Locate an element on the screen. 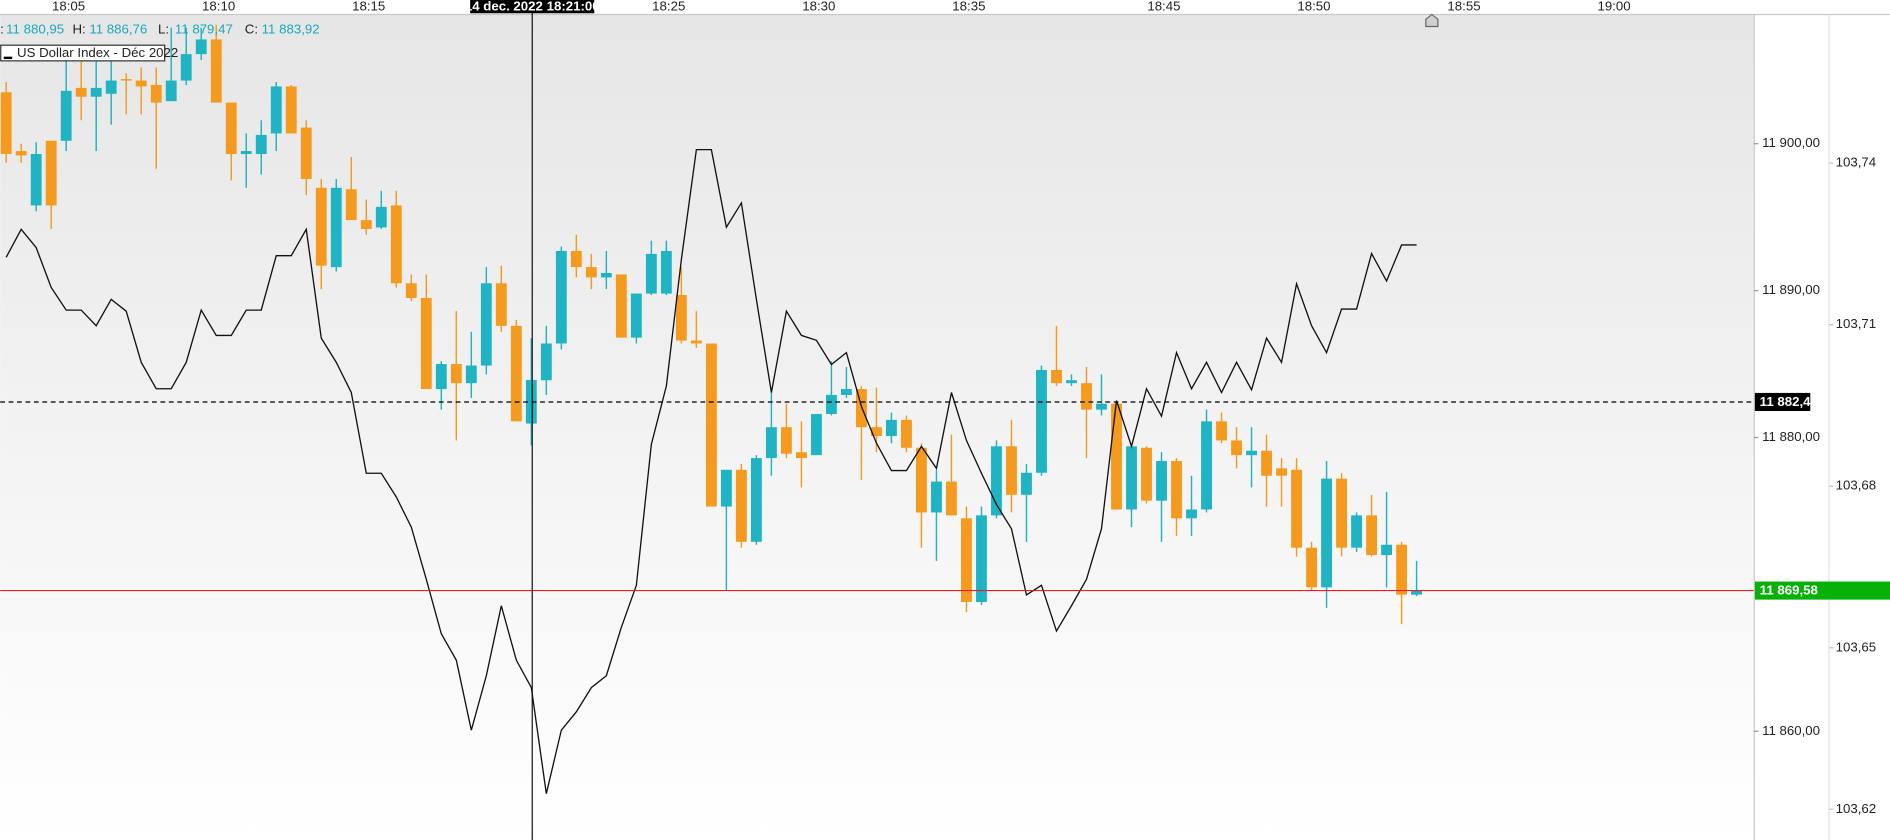 The height and width of the screenshot is (840, 1890). y-tick-label: 11 900,00 is located at coordinates (1791, 142).